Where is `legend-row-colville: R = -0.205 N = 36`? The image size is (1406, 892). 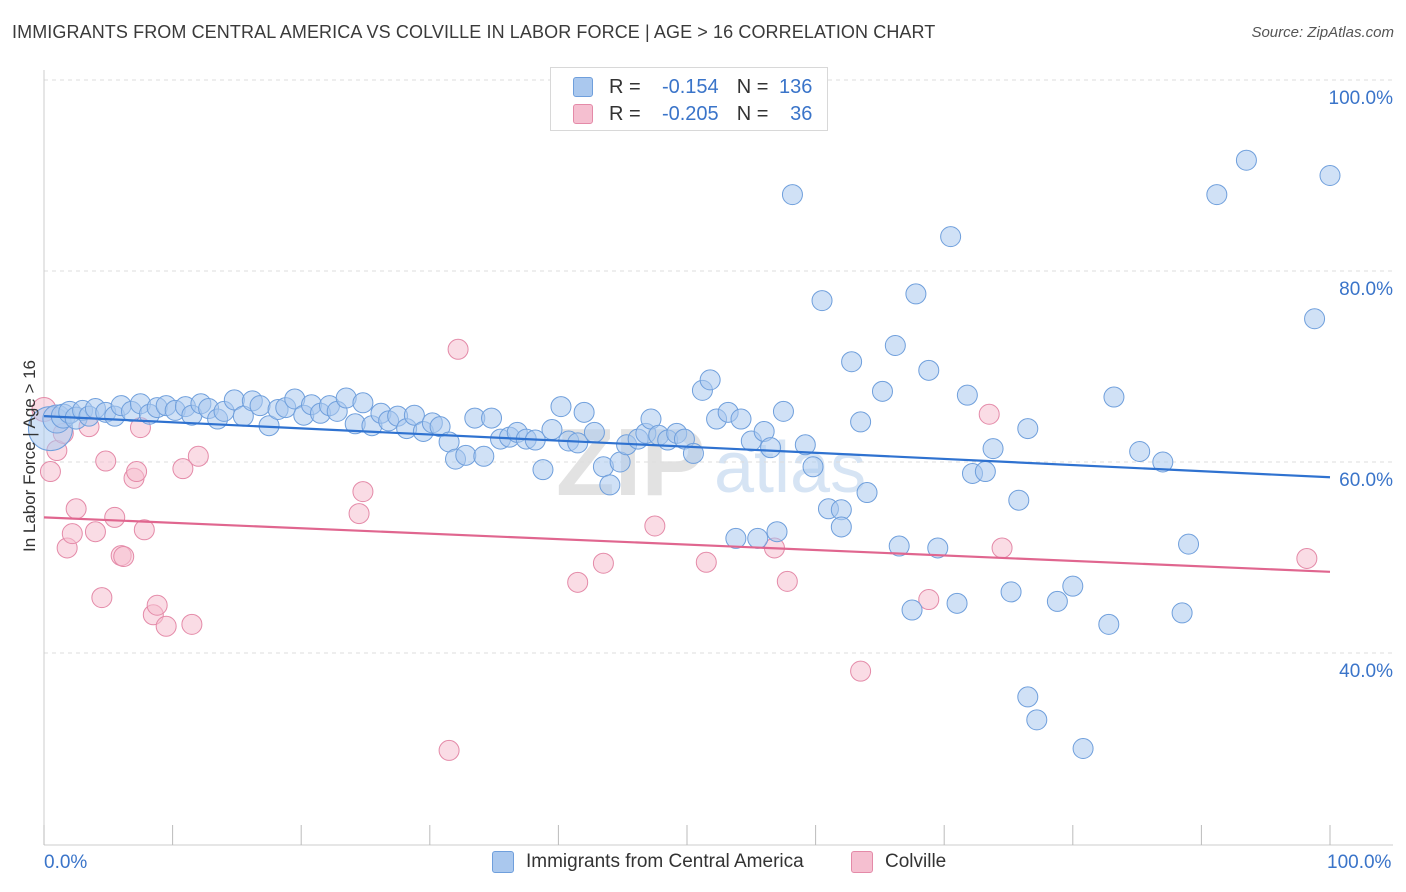 legend-row-colville: R = -0.205 N = 36 is located at coordinates (692, 114).